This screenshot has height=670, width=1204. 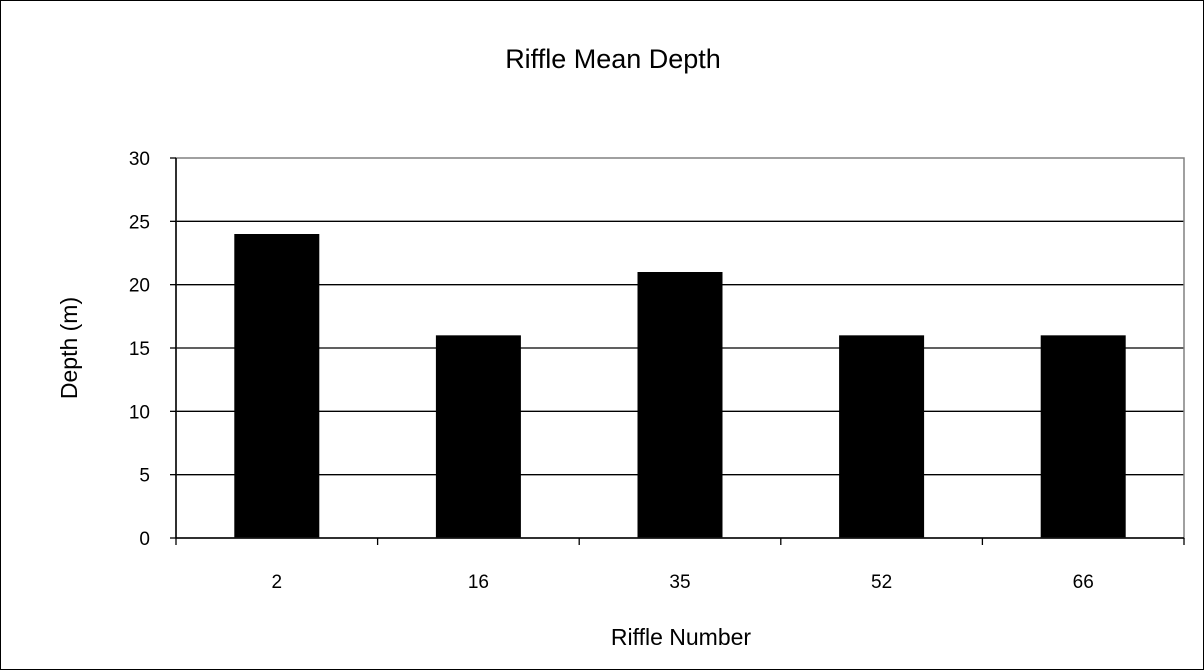 I want to click on x-tick-label-2: 2, so click(x=277, y=582).